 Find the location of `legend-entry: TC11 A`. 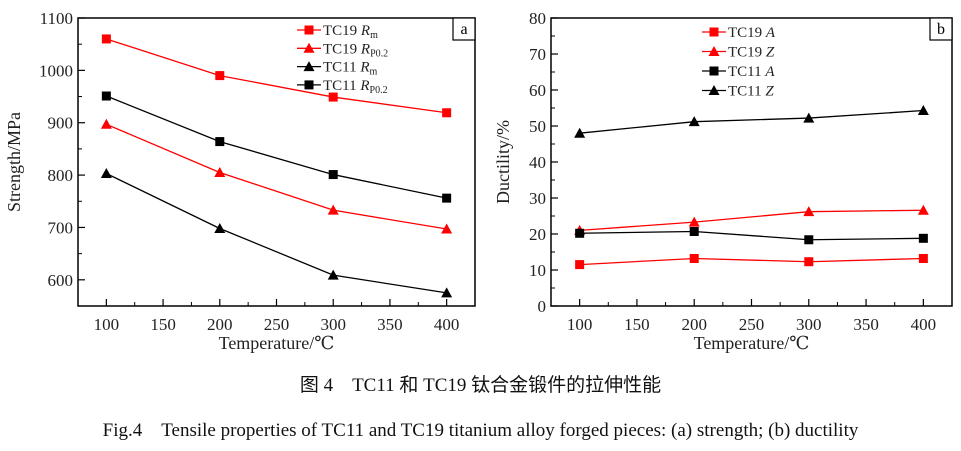

legend-entry: TC11 A is located at coordinates (738, 72).